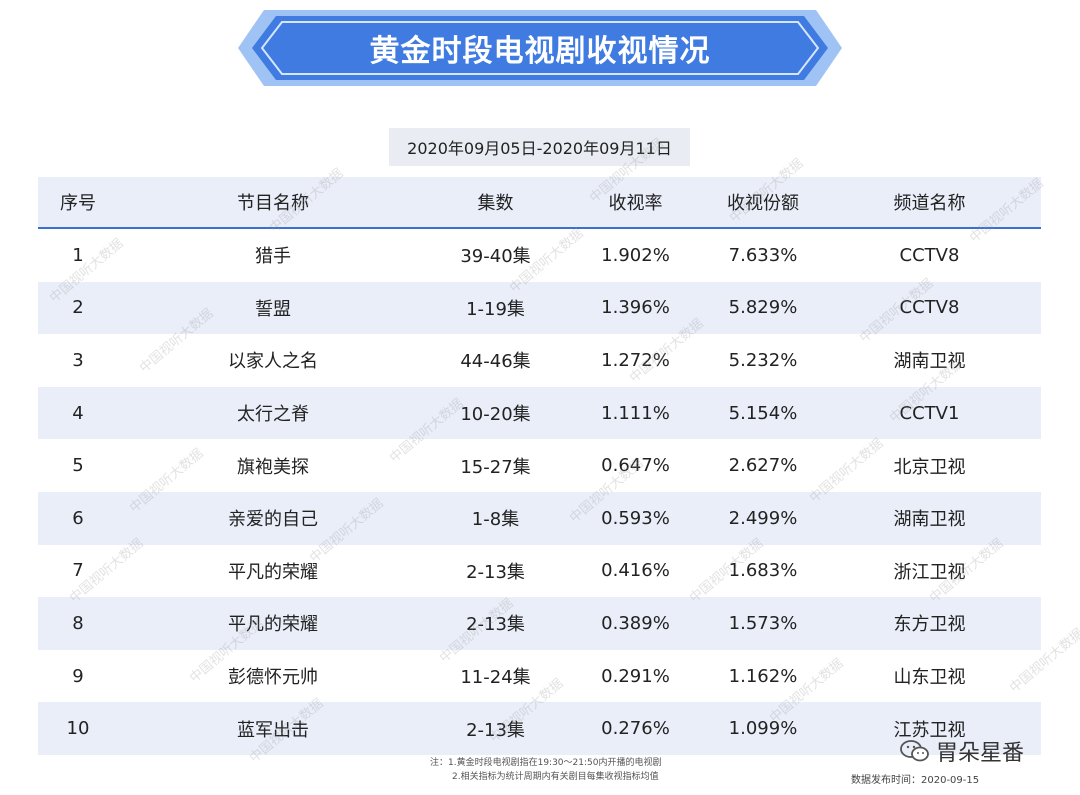  Describe the element at coordinates (929, 625) in the screenshot. I see `cell-channel: 东方卫视` at that location.